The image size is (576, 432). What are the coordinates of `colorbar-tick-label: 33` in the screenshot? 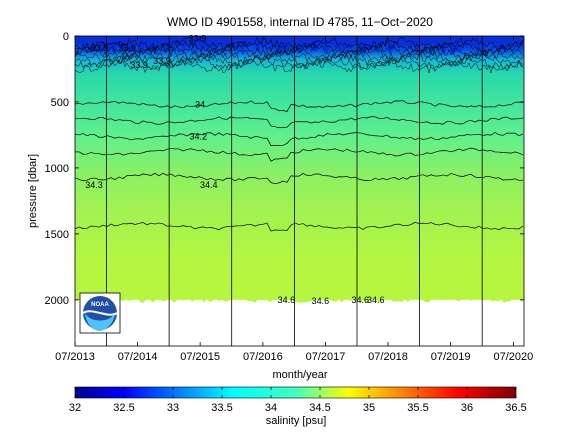 It's located at (173, 408).